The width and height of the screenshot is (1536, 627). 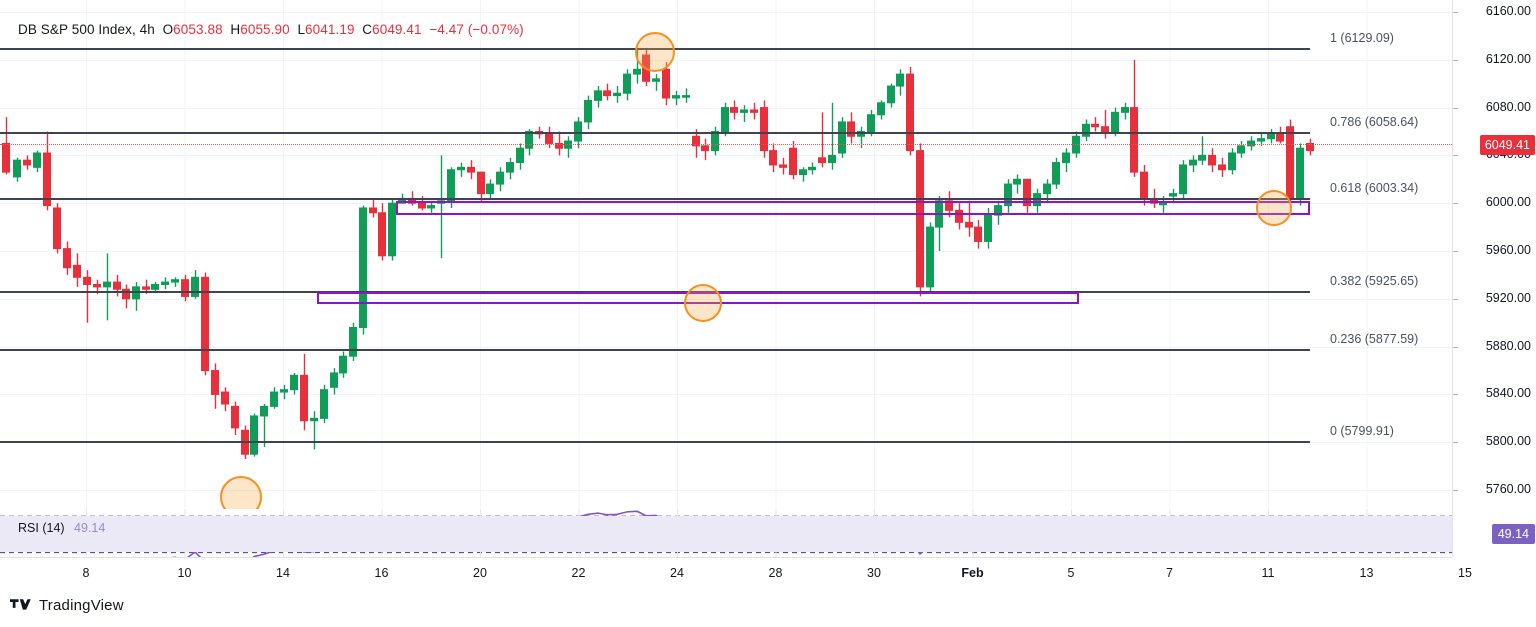 I want to click on zone-retest-marker, so click(x=1274, y=208).